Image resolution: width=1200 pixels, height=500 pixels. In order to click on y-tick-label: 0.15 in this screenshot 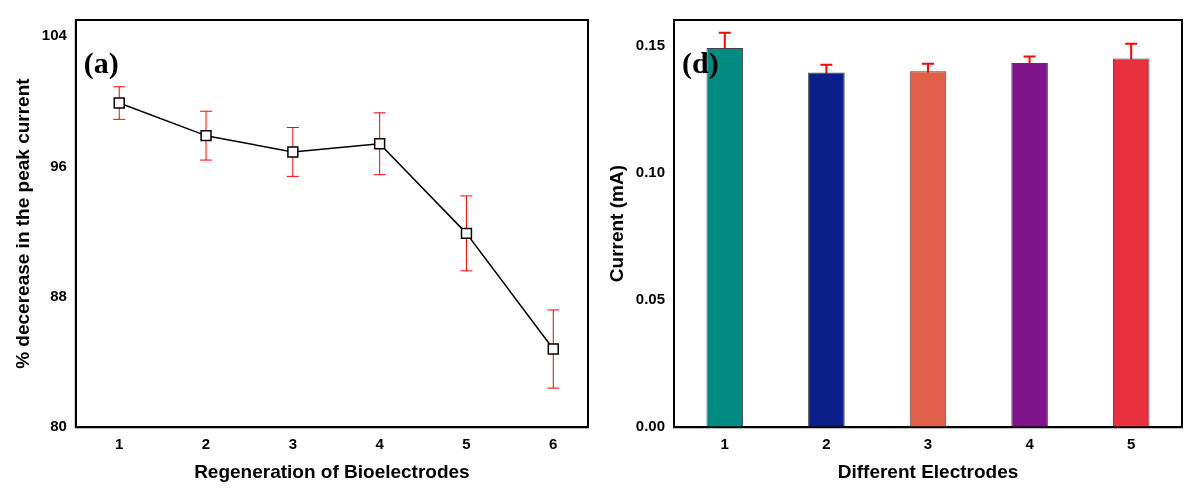, I will do `click(650, 44)`.